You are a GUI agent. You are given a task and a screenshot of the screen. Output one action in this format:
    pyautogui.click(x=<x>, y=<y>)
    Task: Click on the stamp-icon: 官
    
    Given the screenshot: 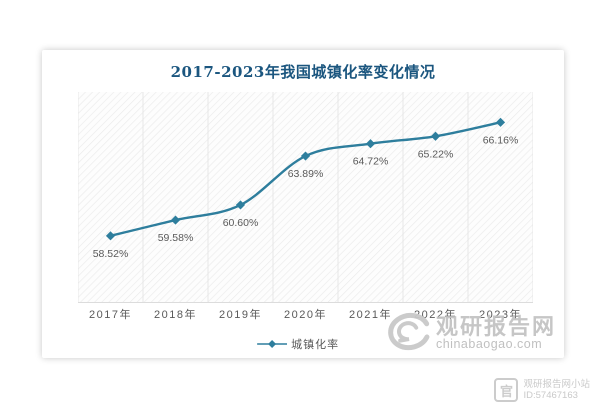 What is the action you would take?
    pyautogui.click(x=506, y=390)
    